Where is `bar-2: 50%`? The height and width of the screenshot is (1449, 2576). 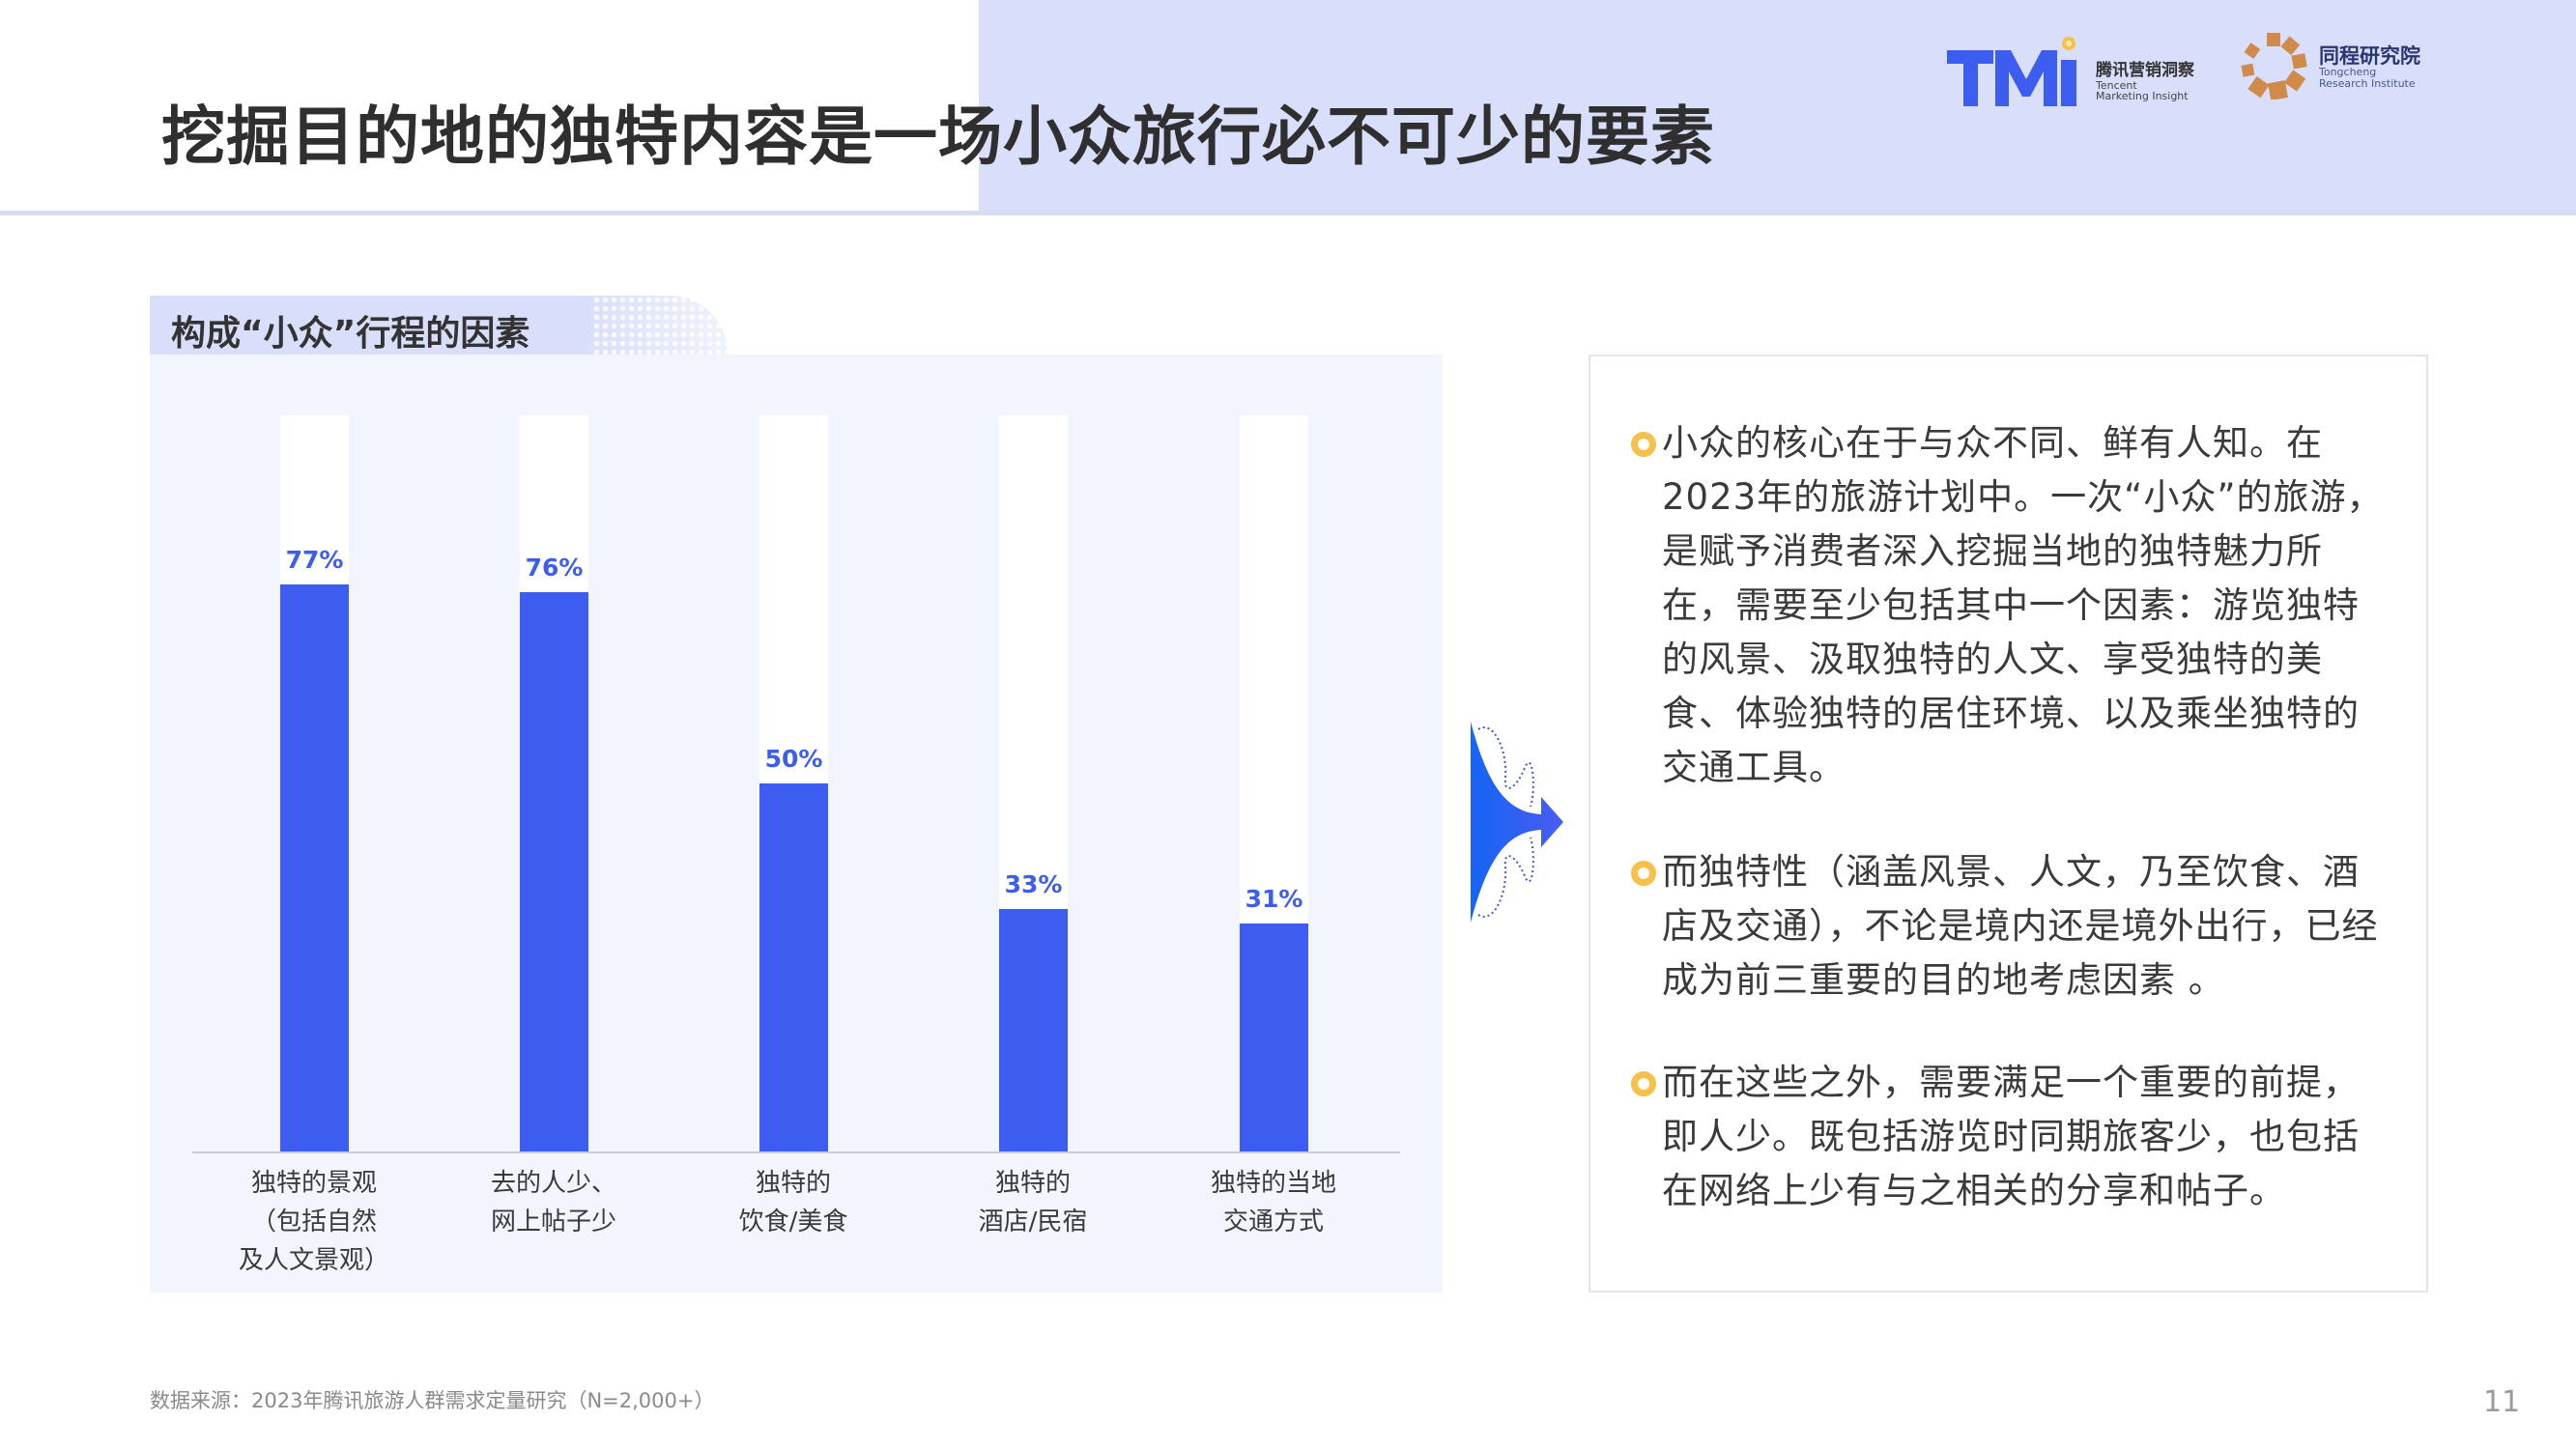 bar-2: 50% is located at coordinates (794, 783).